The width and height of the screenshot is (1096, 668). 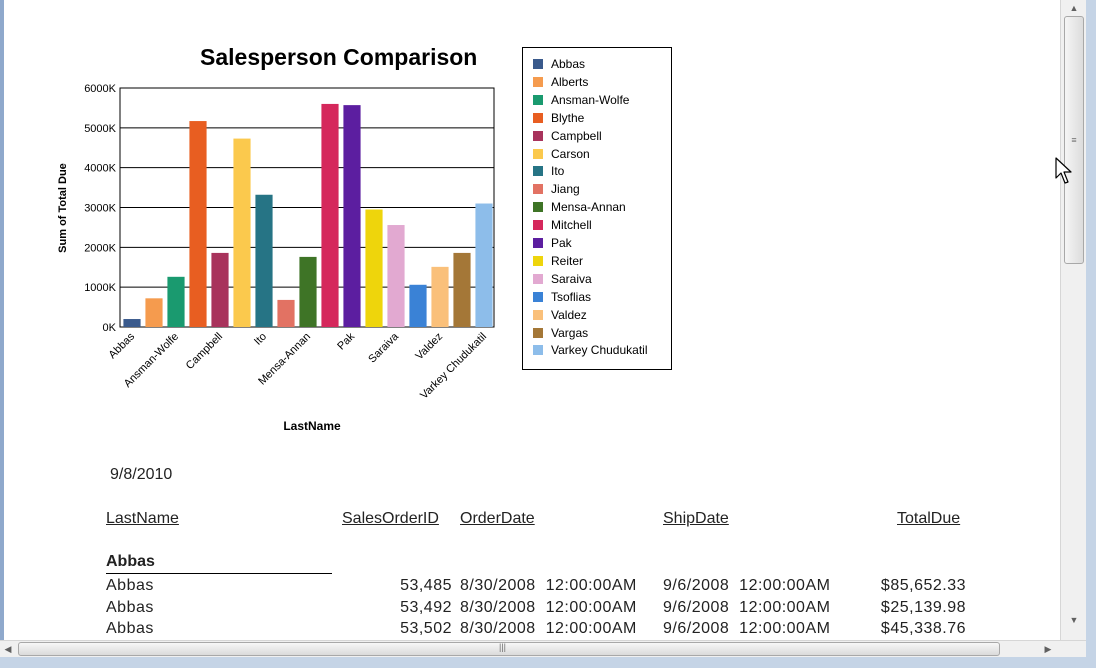 I want to click on x-tick-label: Pak, so click(x=346, y=341).